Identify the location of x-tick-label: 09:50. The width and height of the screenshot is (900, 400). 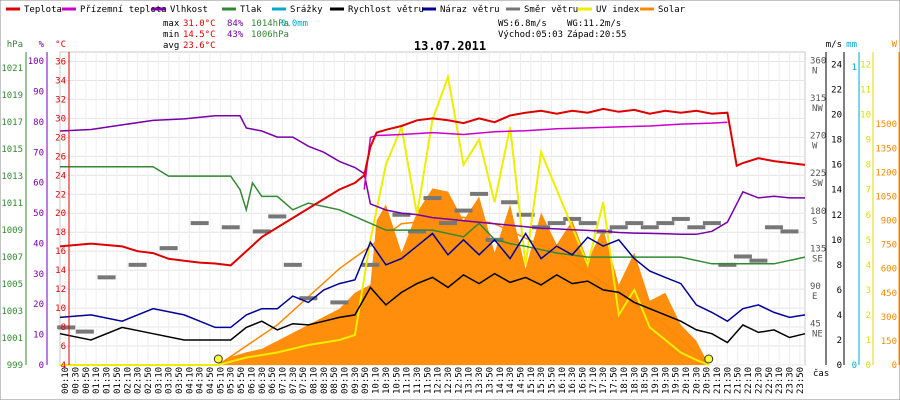
(366, 380).